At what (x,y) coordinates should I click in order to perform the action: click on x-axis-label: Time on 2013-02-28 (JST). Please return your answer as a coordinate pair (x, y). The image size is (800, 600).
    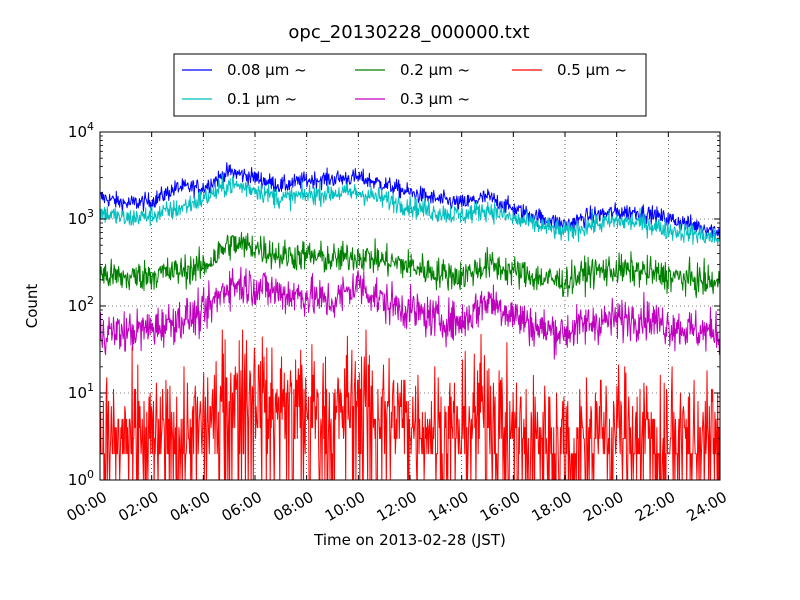
    Looking at the image, I should click on (409, 540).